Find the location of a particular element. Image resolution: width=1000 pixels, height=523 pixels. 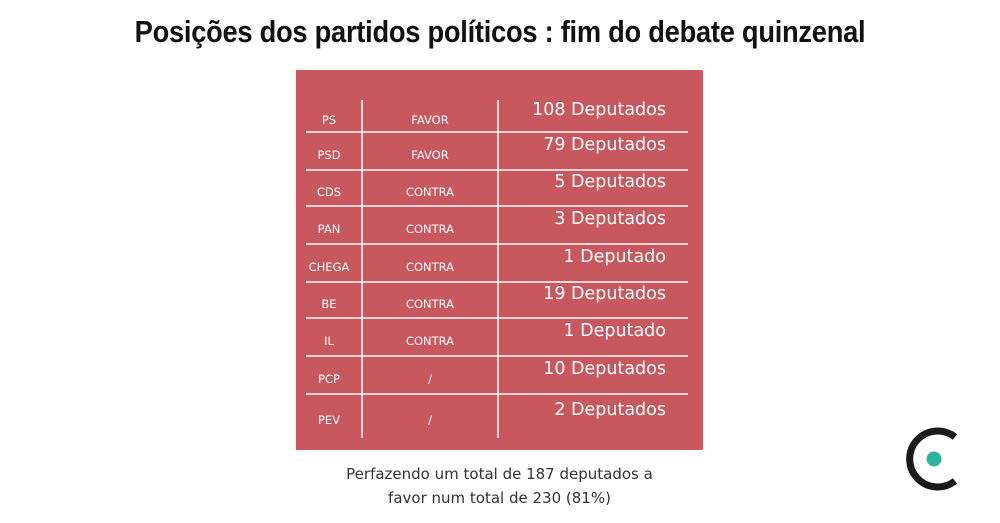

c-logo-icon is located at coordinates (932, 459).